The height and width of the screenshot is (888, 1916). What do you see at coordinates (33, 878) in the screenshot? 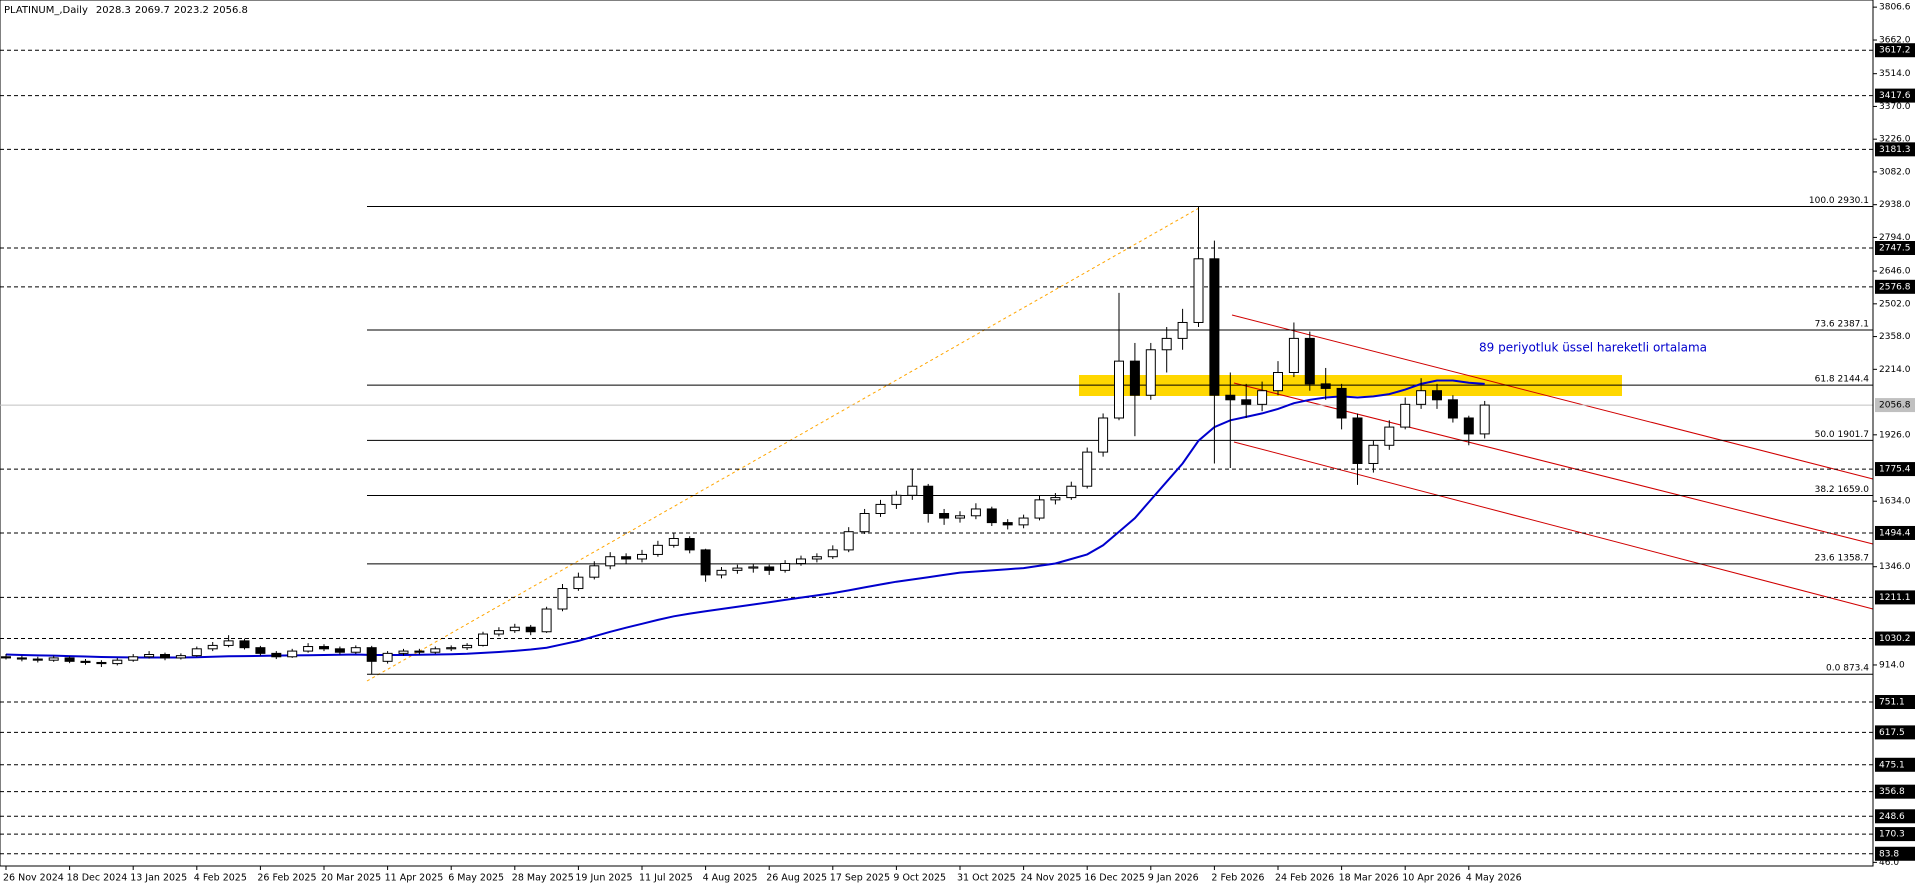
I see `x-tick-label: 26 Nov 2024` at bounding box center [33, 878].